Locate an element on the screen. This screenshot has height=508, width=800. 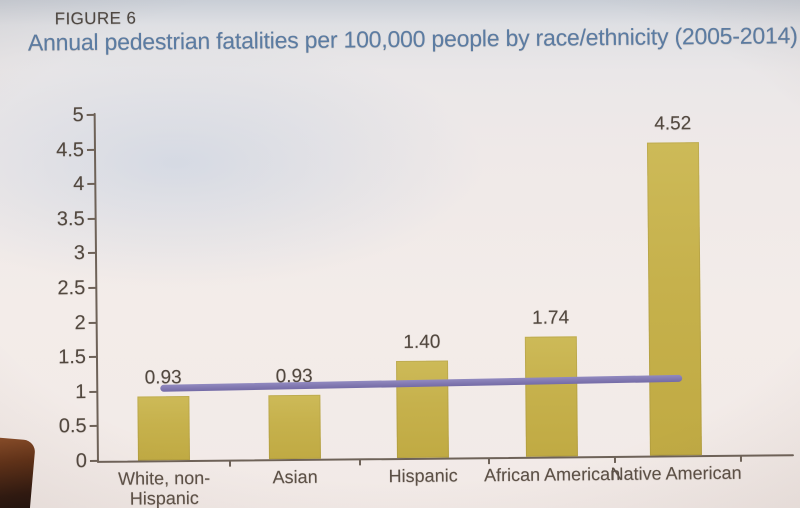
x-axis-category-label: Native American is located at coordinates (675, 473).